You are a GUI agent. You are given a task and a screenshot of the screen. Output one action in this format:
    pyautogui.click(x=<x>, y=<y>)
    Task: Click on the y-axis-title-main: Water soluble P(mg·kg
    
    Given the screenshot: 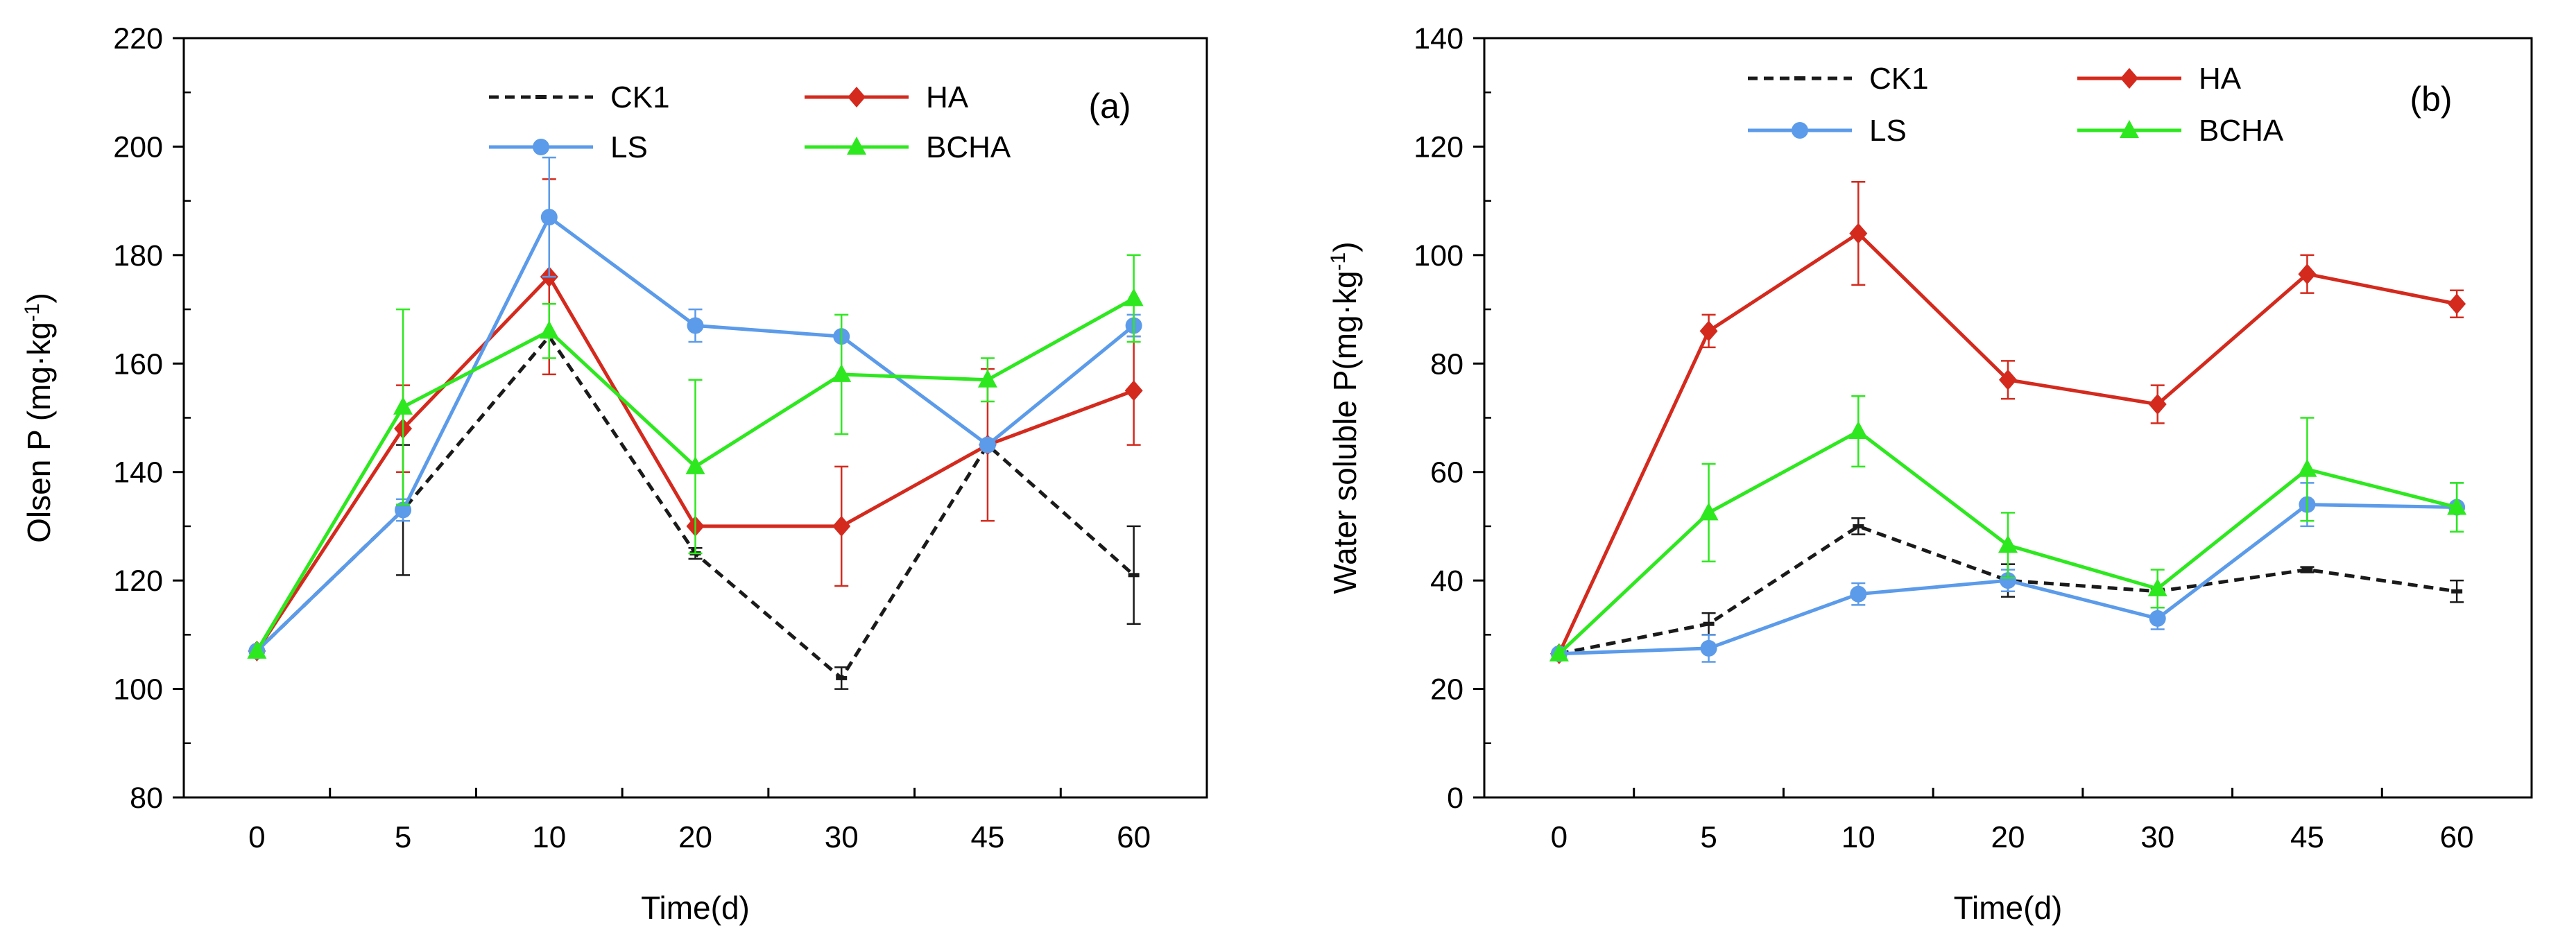 What is the action you would take?
    pyautogui.click(x=1345, y=432)
    